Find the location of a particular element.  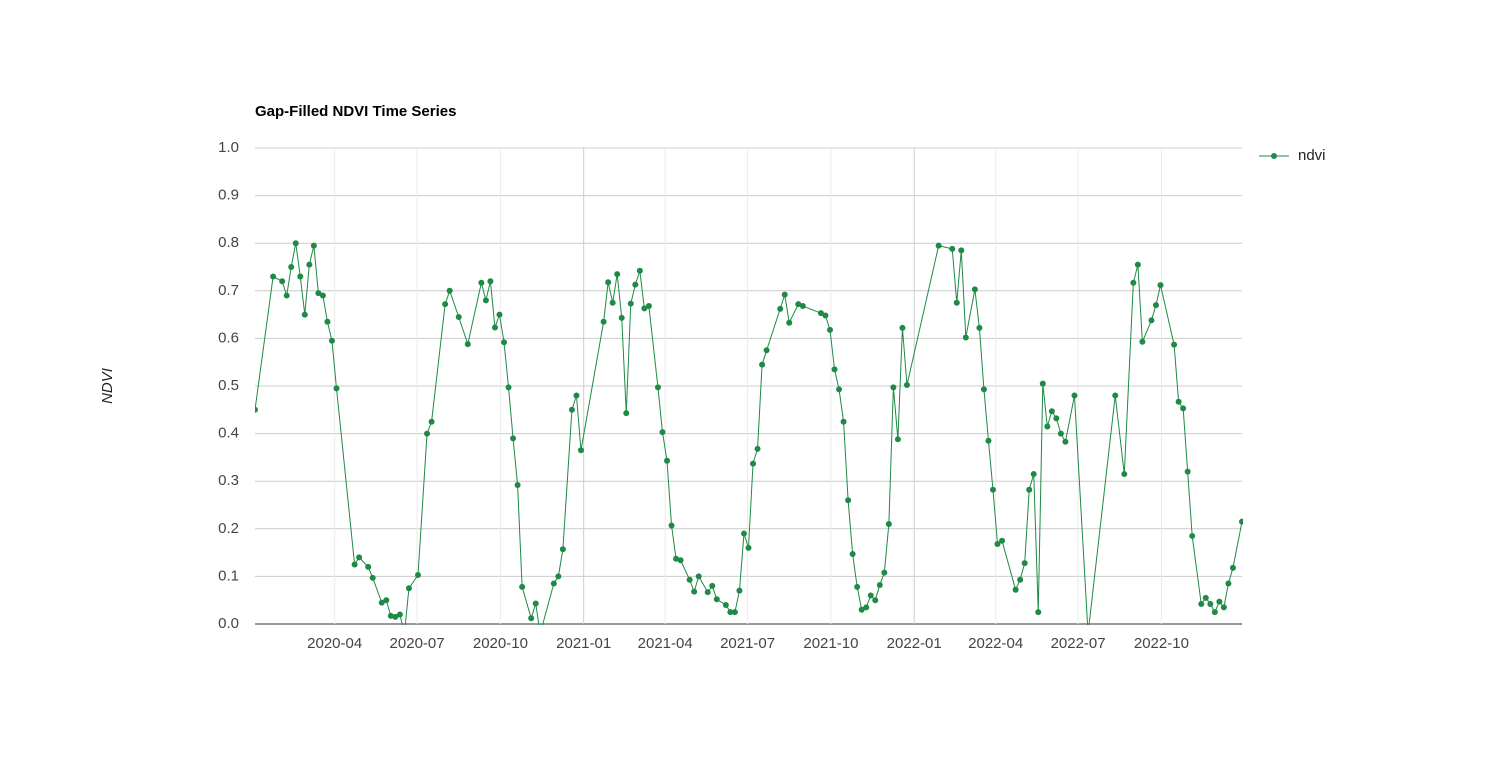

x-tick-label: 2021-01 is located at coordinates (583, 643).